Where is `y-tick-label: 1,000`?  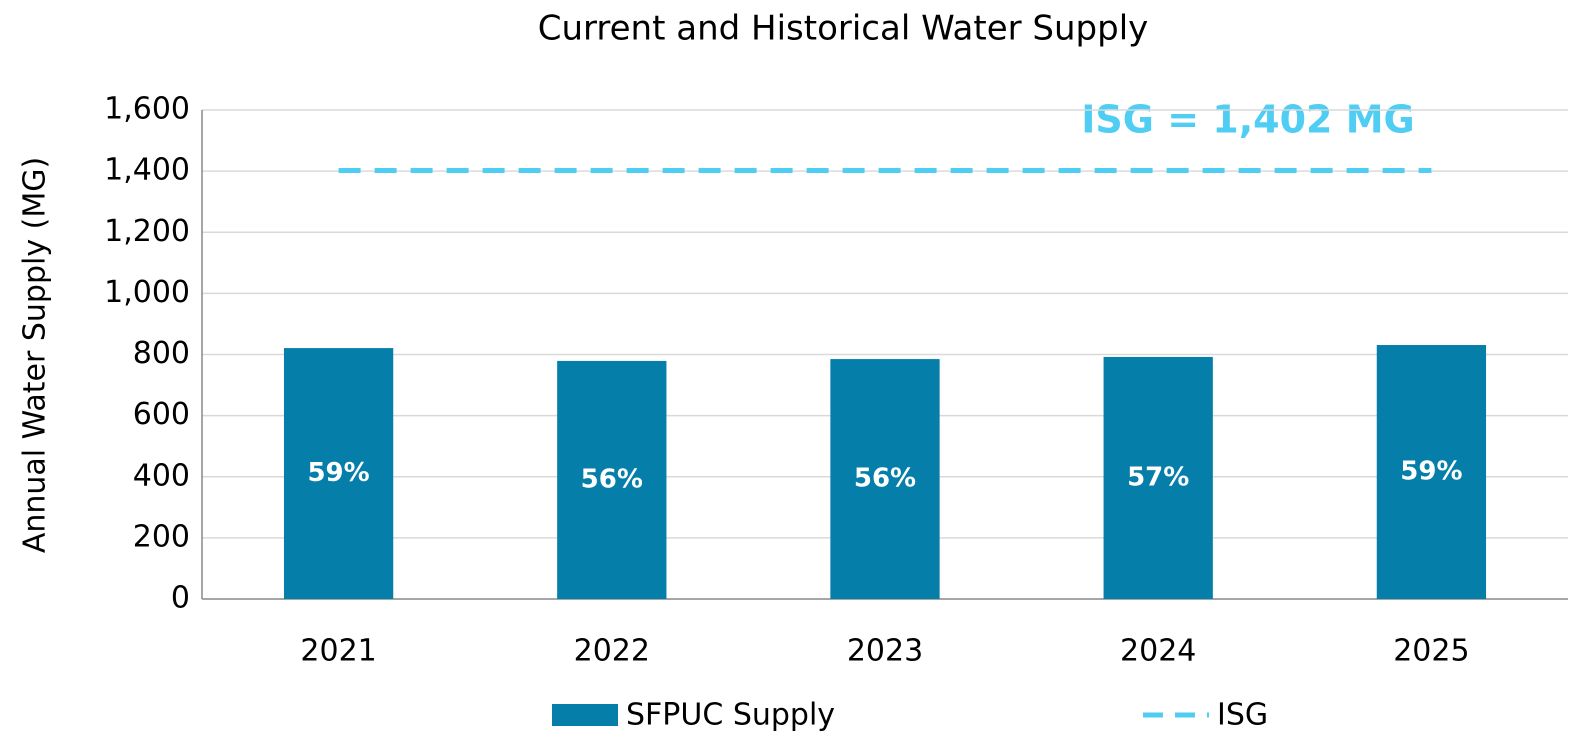 y-tick-label: 1,000 is located at coordinates (147, 292).